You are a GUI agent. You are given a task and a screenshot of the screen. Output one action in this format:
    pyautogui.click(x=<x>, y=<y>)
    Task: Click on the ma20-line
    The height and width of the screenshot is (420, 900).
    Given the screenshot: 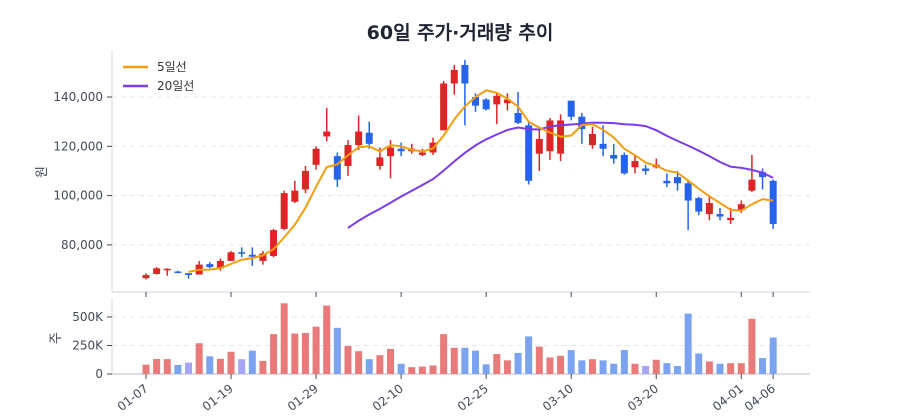 What is the action you would take?
    pyautogui.click(x=560, y=175)
    